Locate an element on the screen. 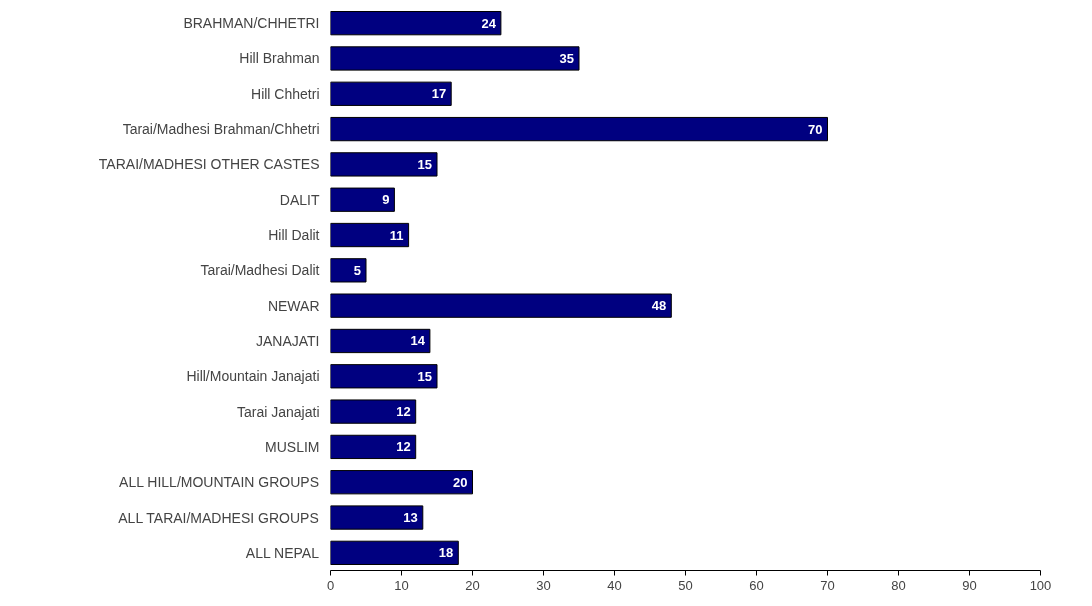  y-tick-label: Tarai Janajati is located at coordinates (278, 411).